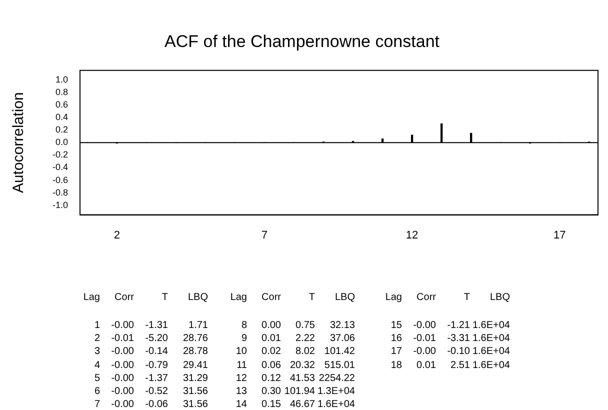 The width and height of the screenshot is (608, 410). Describe the element at coordinates (151, 325) in the screenshot. I see `text: 1 -0.00 -1.31 1.71` at that location.